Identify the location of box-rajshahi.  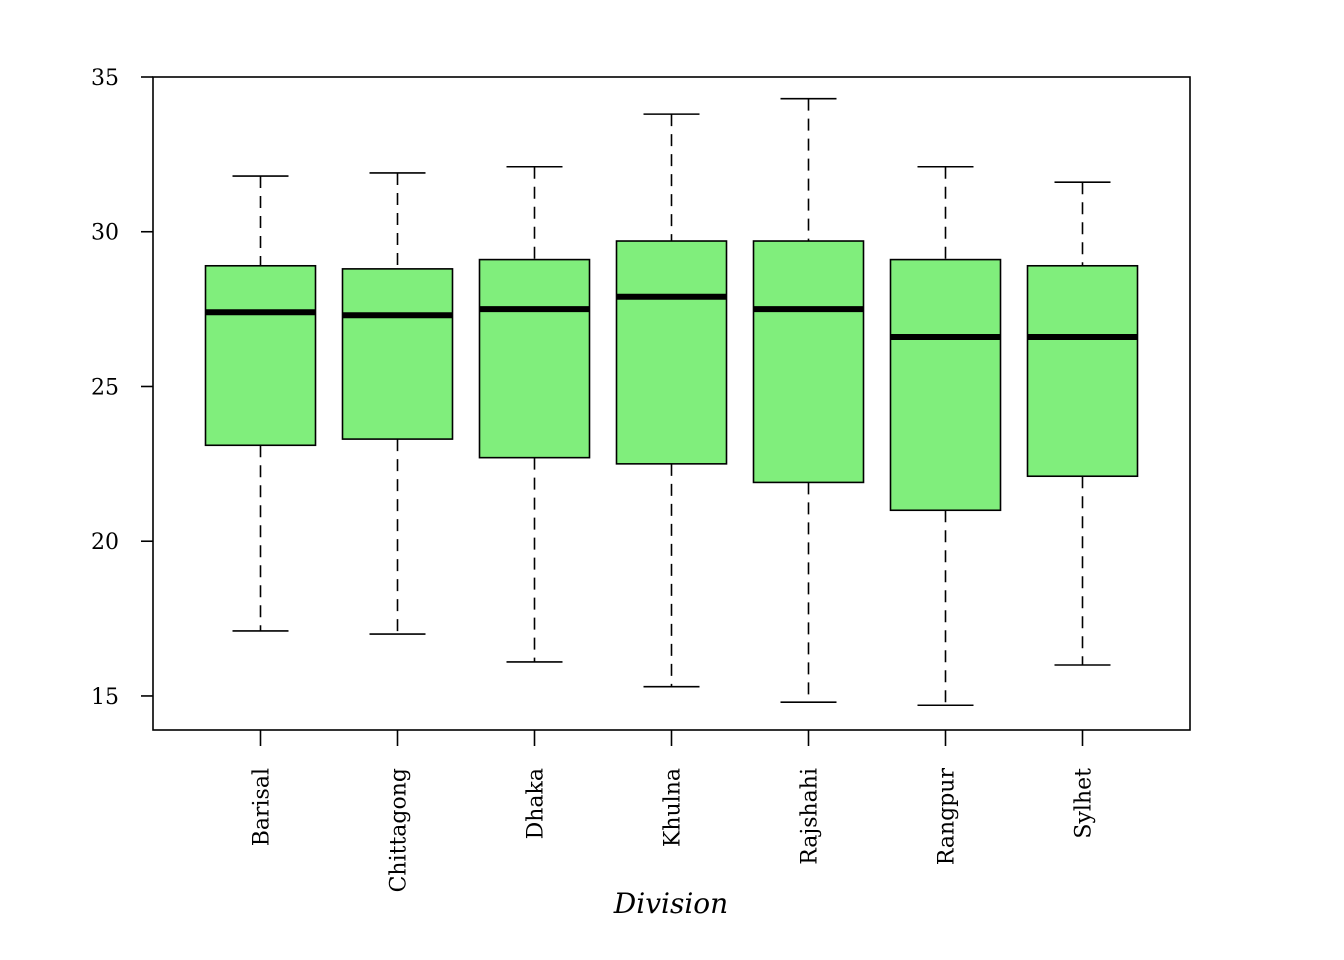
(808, 400).